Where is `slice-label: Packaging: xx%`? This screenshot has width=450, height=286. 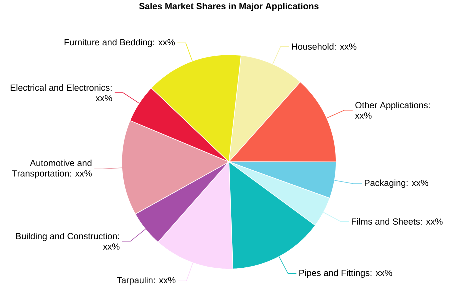
slice-label: Packaging: xx% is located at coordinates (396, 184).